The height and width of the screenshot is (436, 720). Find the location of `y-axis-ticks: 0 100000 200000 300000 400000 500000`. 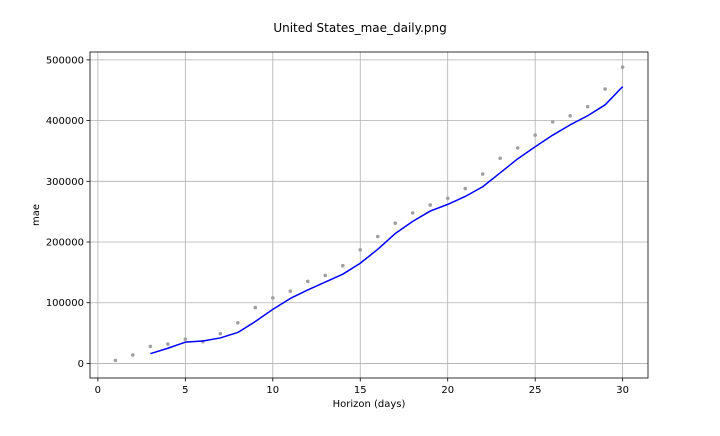

y-axis-ticks: 0 100000 200000 300000 400000 500000 is located at coordinates (68, 212).